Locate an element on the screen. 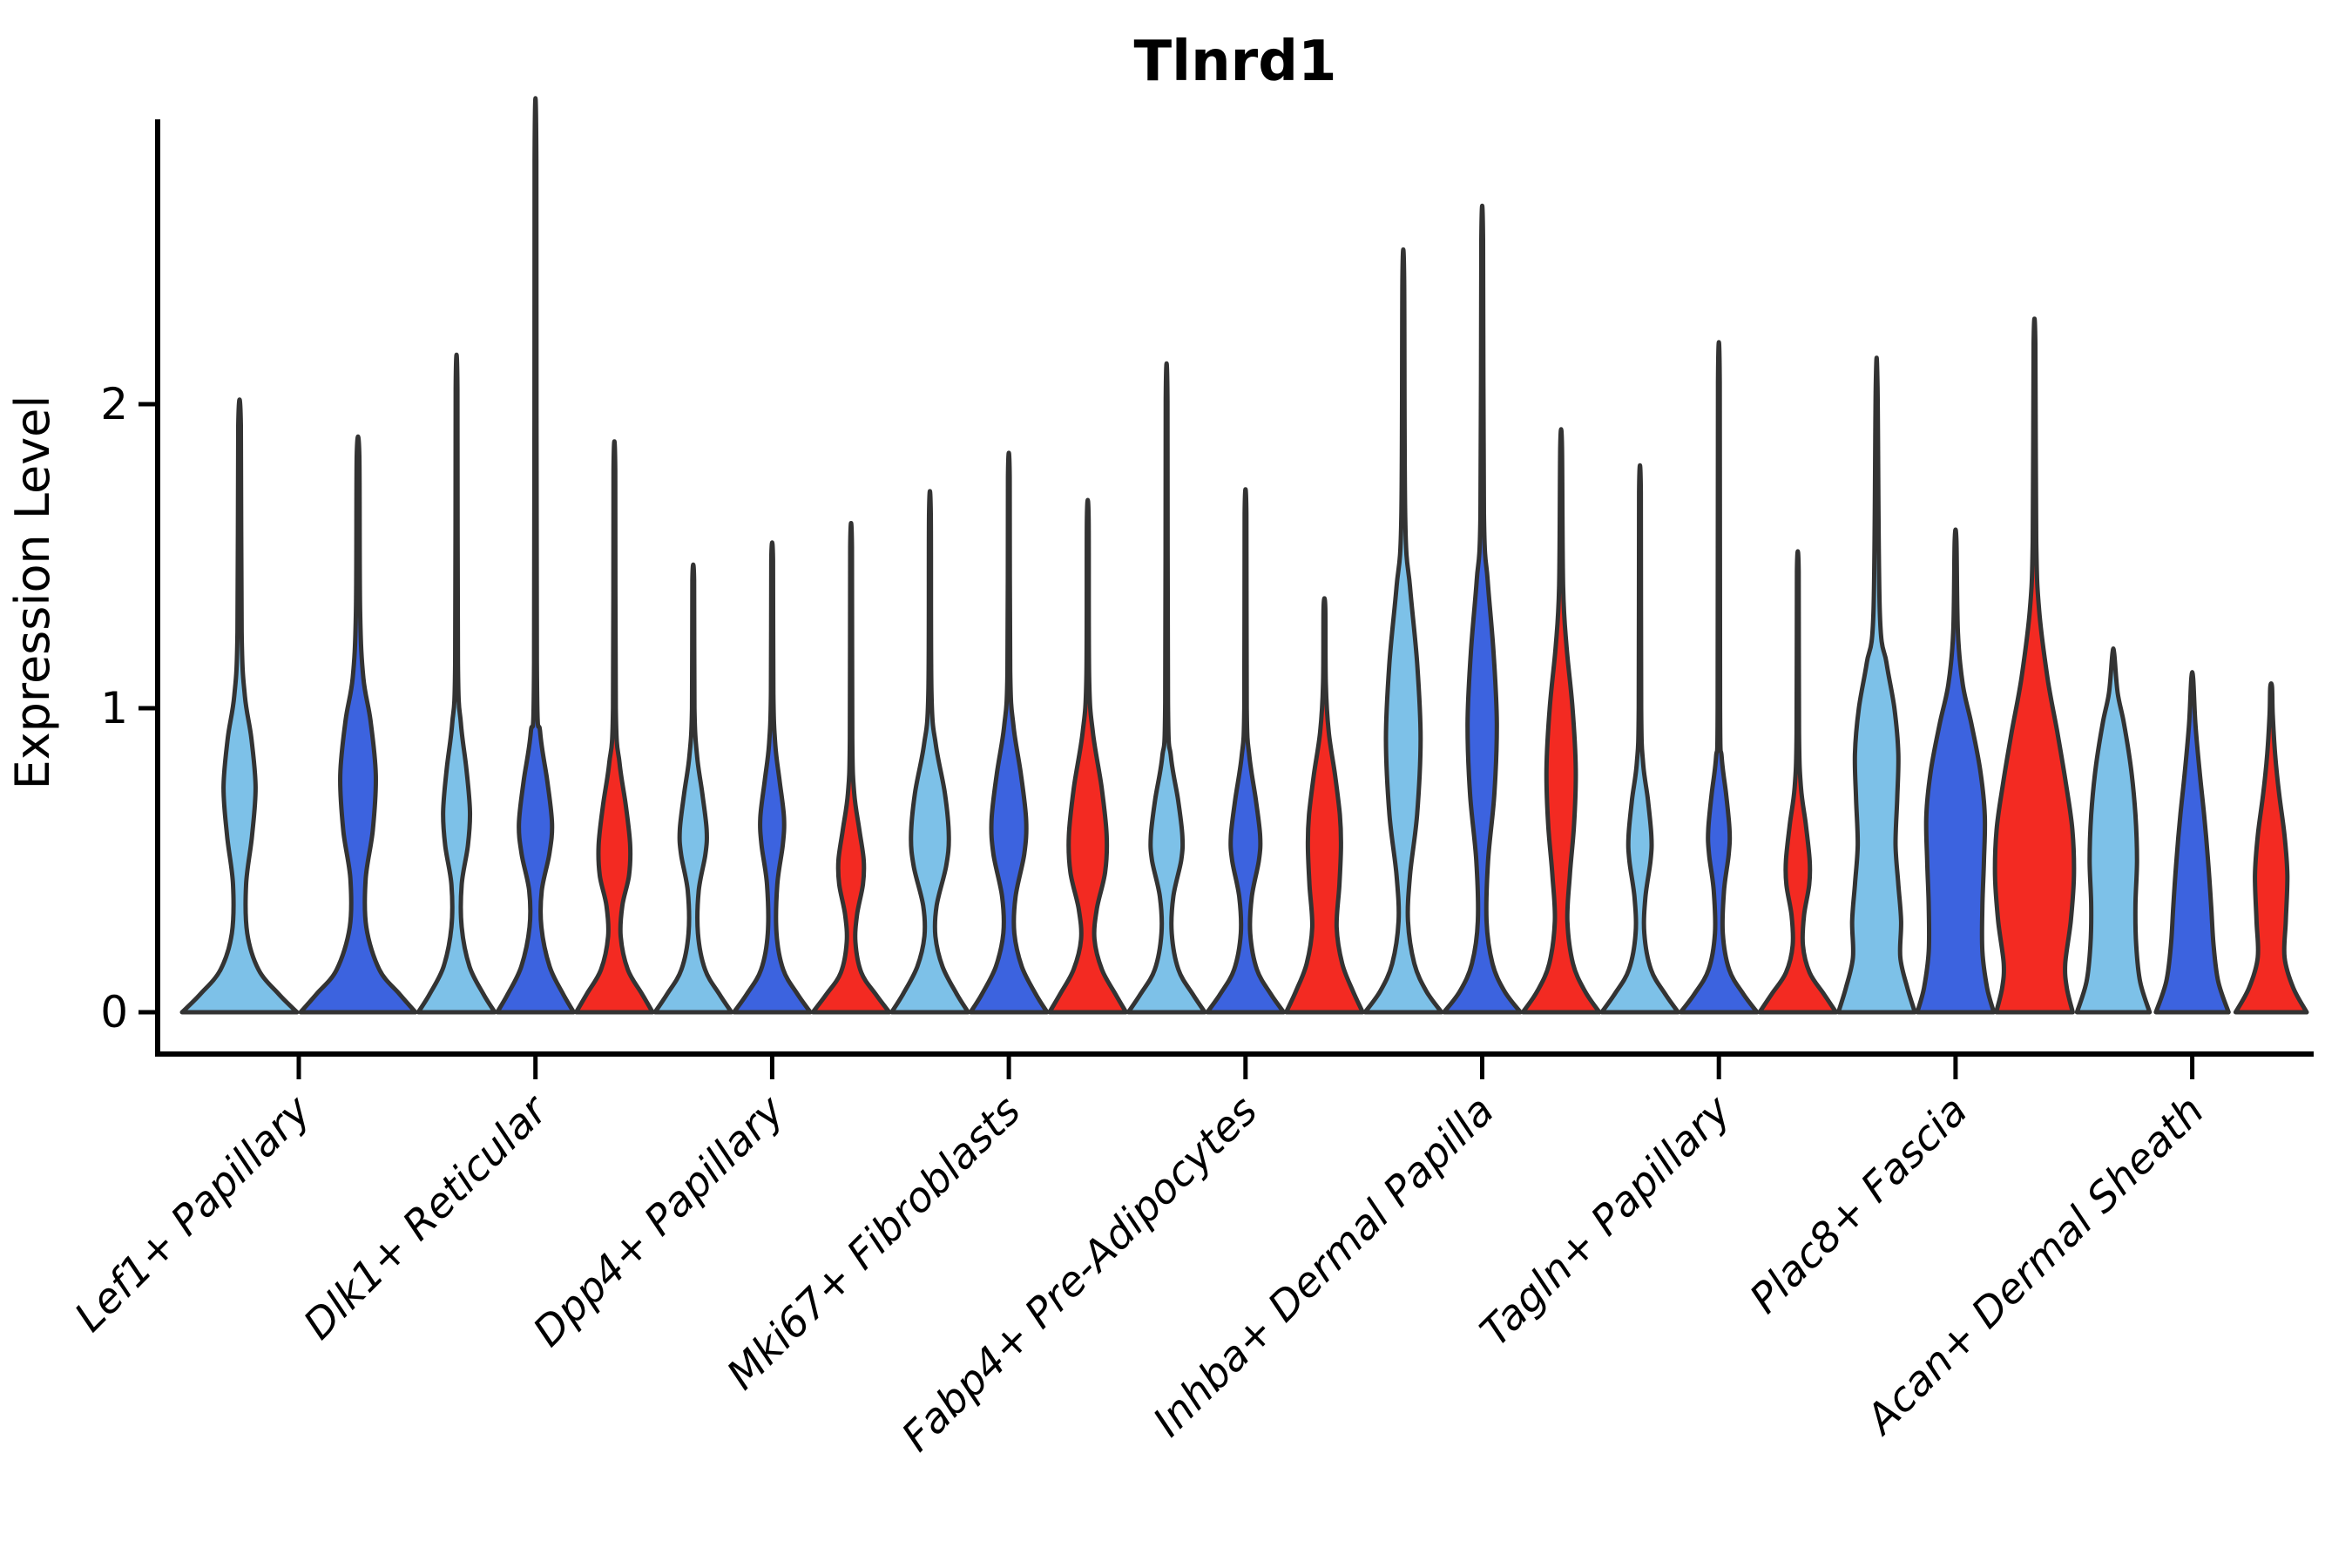 The image size is (2352, 1568). violin-3-dark_blue is located at coordinates (1009, 732).